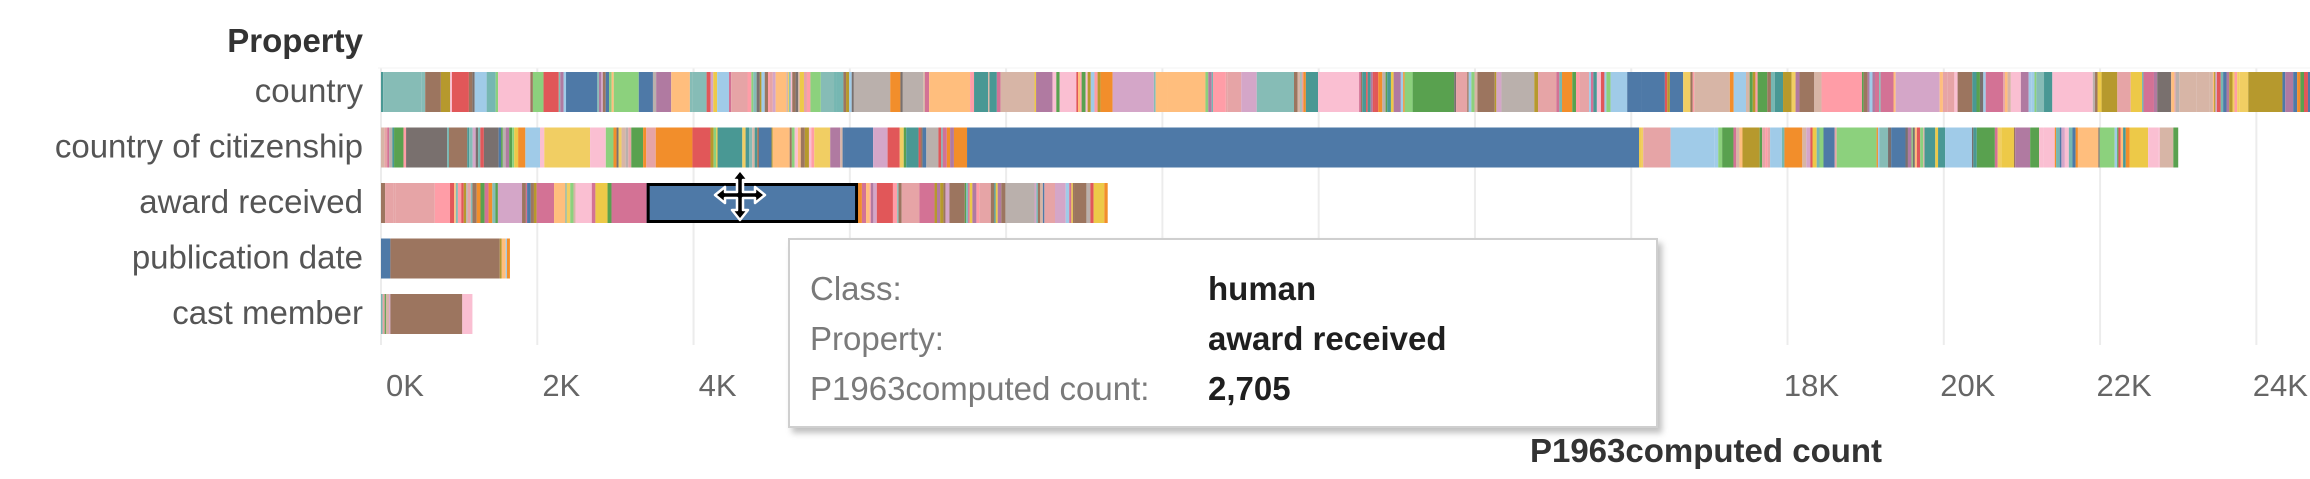  Describe the element at coordinates (752, 203) in the screenshot. I see `bar-segment-human` at that location.